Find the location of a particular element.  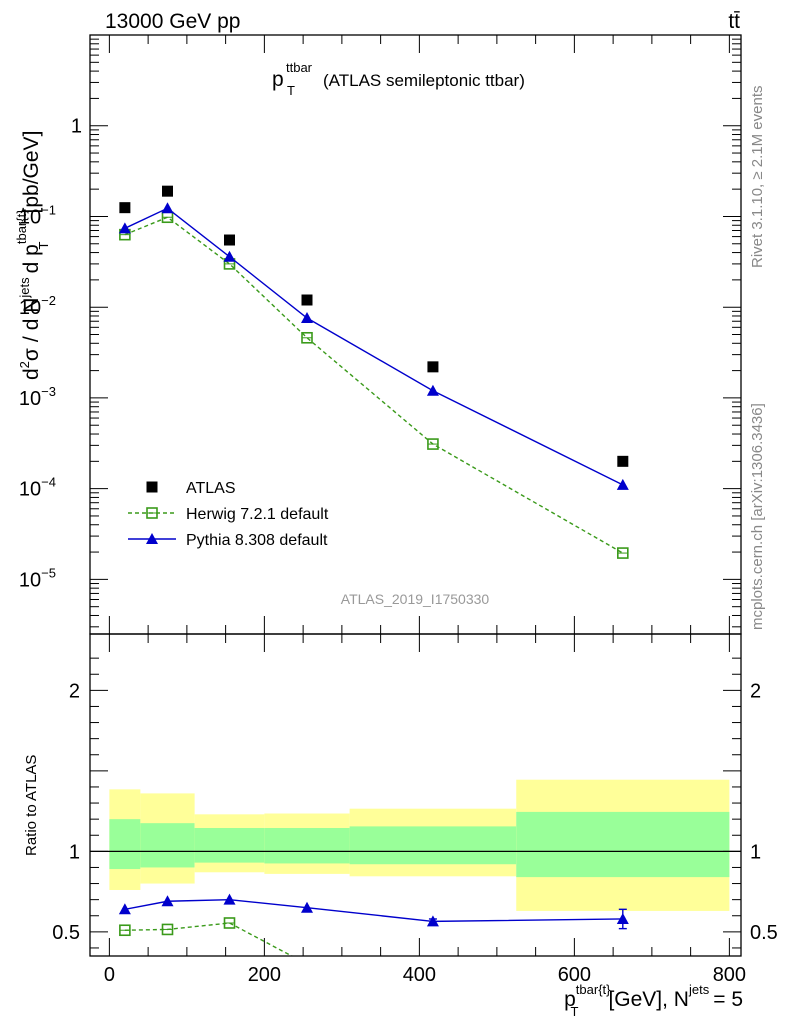

x-tick-label: 600 is located at coordinates (574, 975).